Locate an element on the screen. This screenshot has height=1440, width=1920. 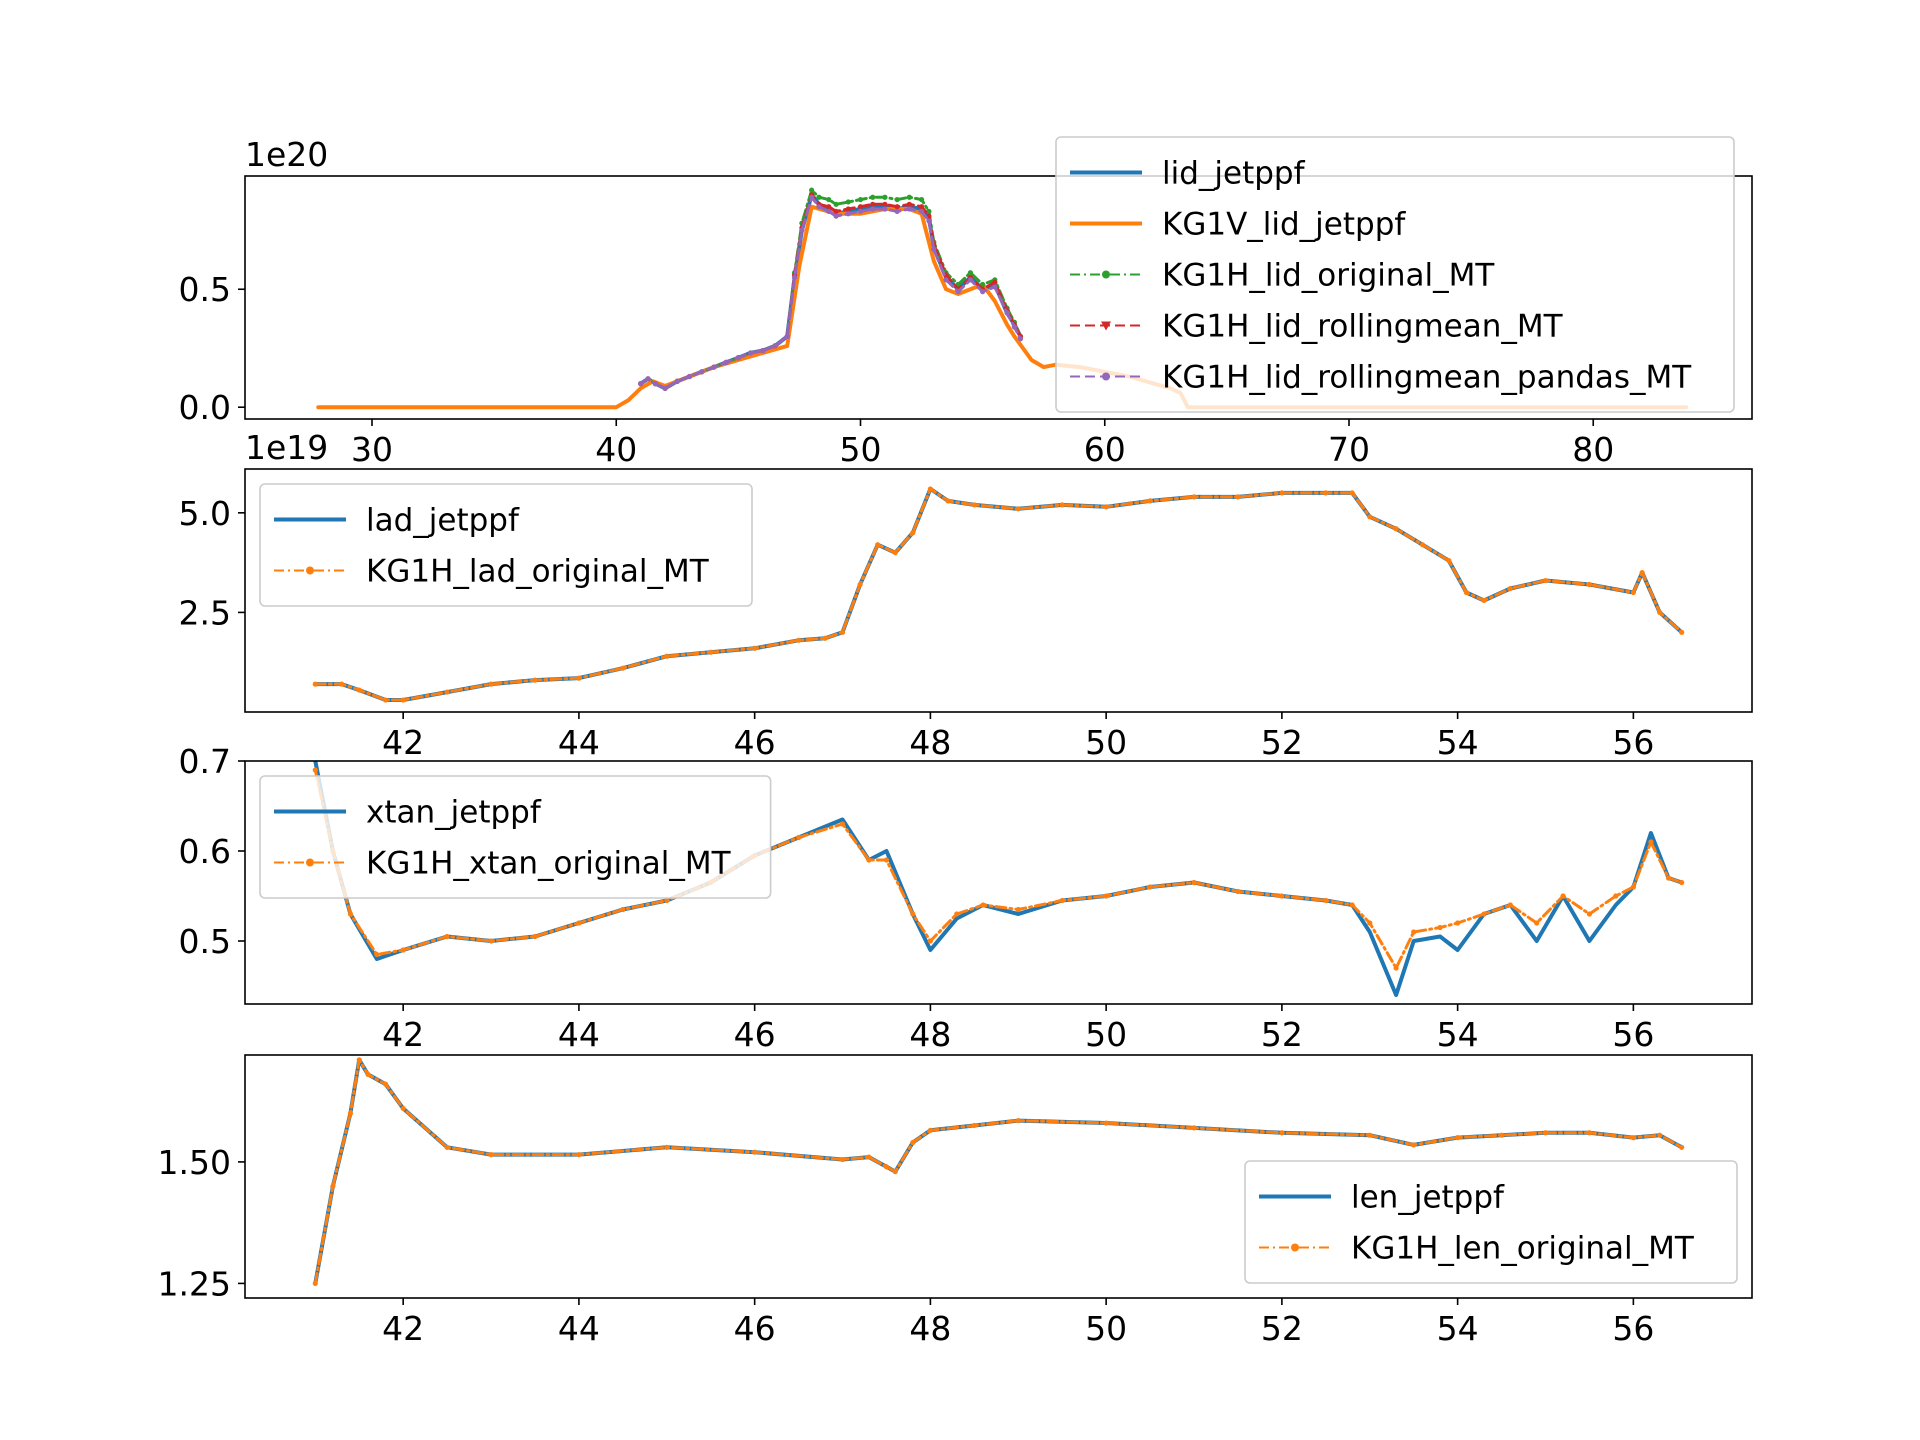
legend-2: lad_jetppf KG1H_lad_original_MT is located at coordinates (506, 545).